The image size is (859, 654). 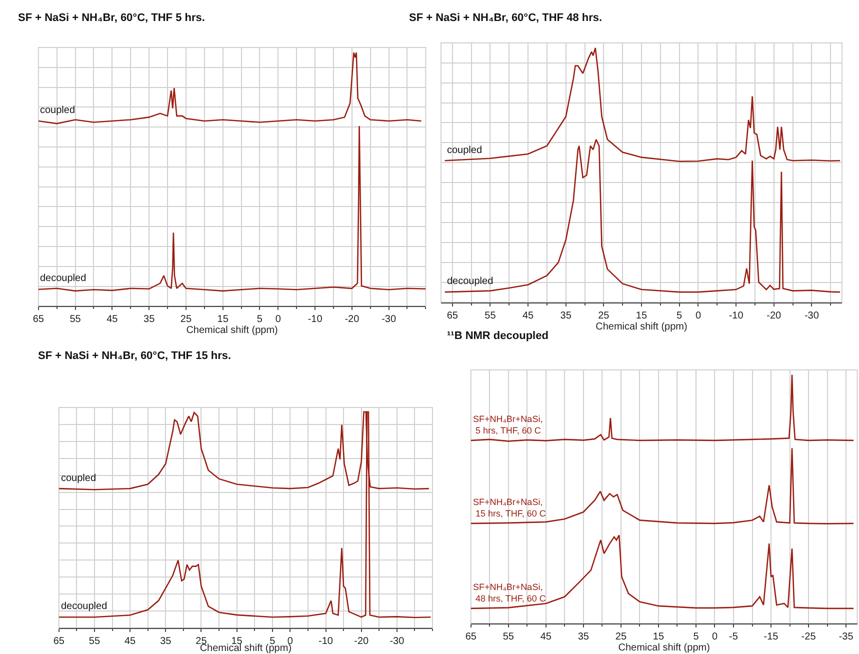 What do you see at coordinates (733, 636) in the screenshot?
I see `x-tick-label: -5` at bounding box center [733, 636].